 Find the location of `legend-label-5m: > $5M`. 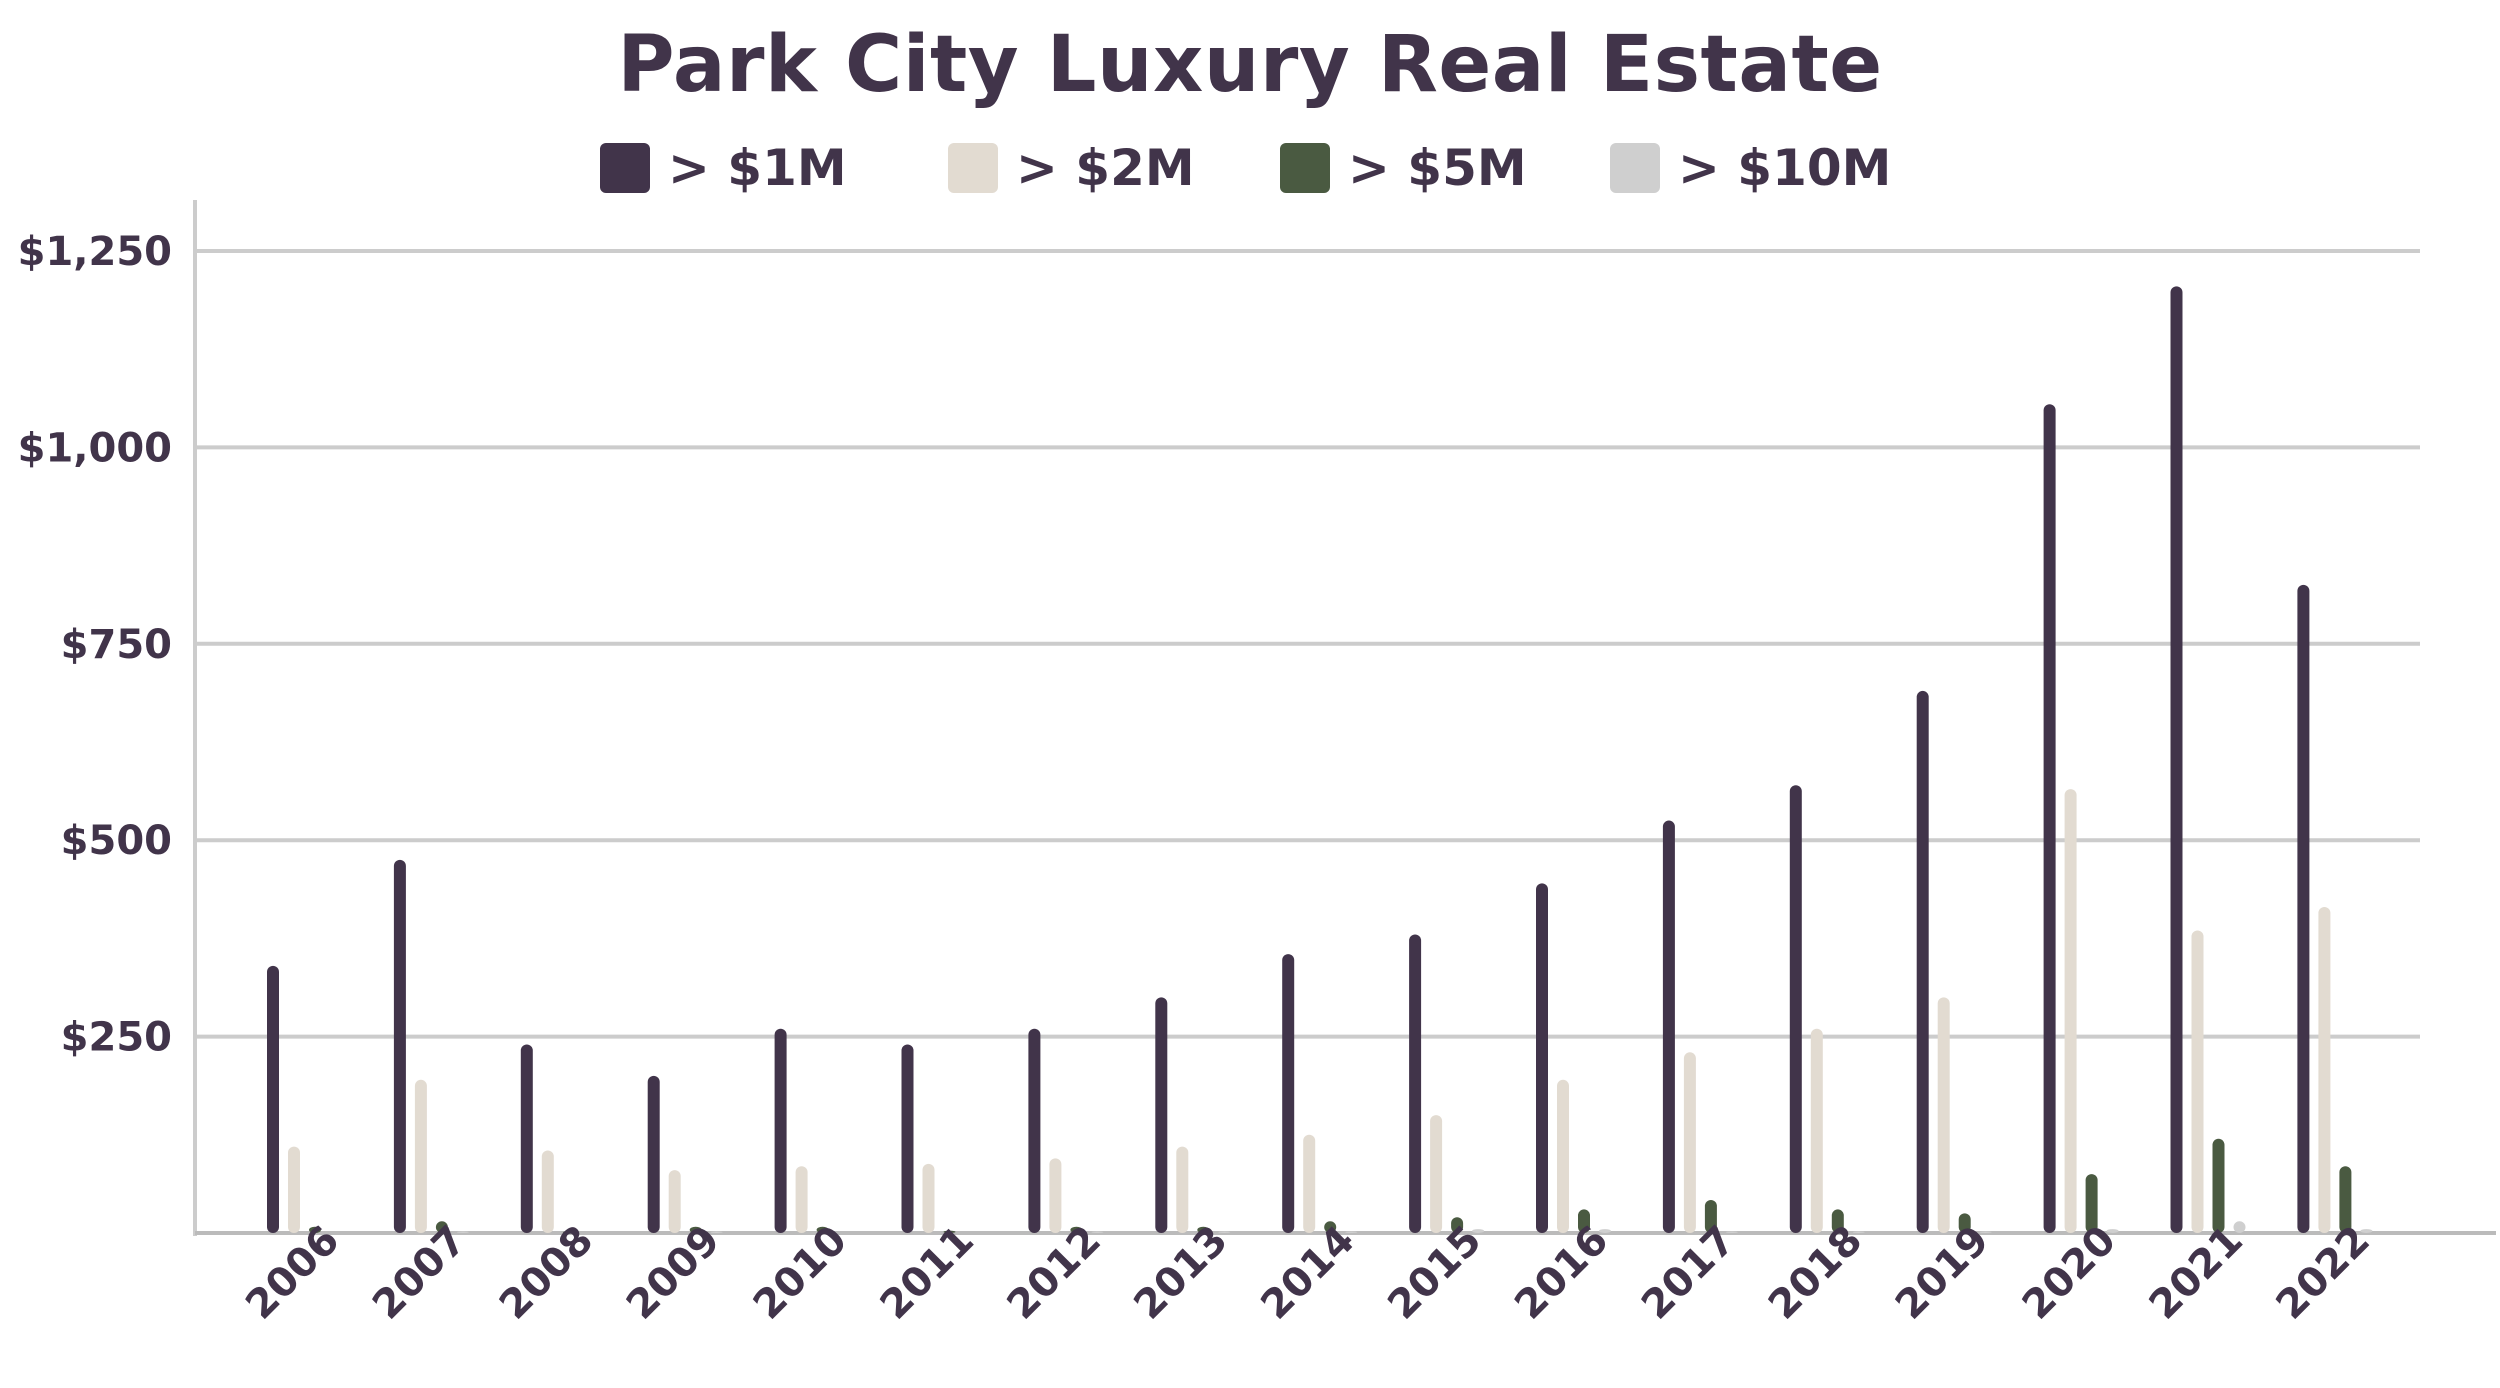

legend-label-5m: > $5M is located at coordinates (1437, 168).